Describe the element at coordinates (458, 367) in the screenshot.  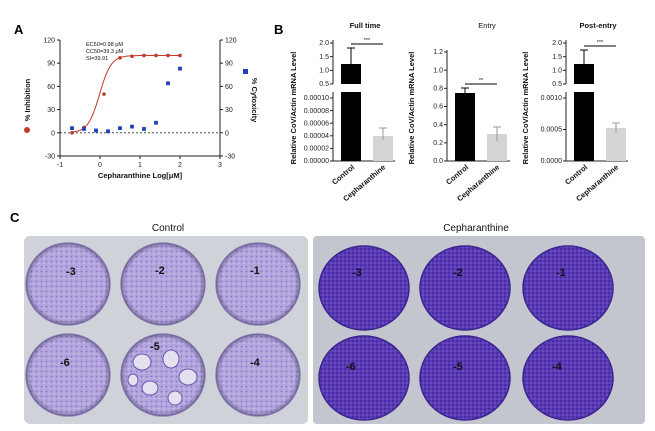
I see `well-label-drug-5: -5` at that location.